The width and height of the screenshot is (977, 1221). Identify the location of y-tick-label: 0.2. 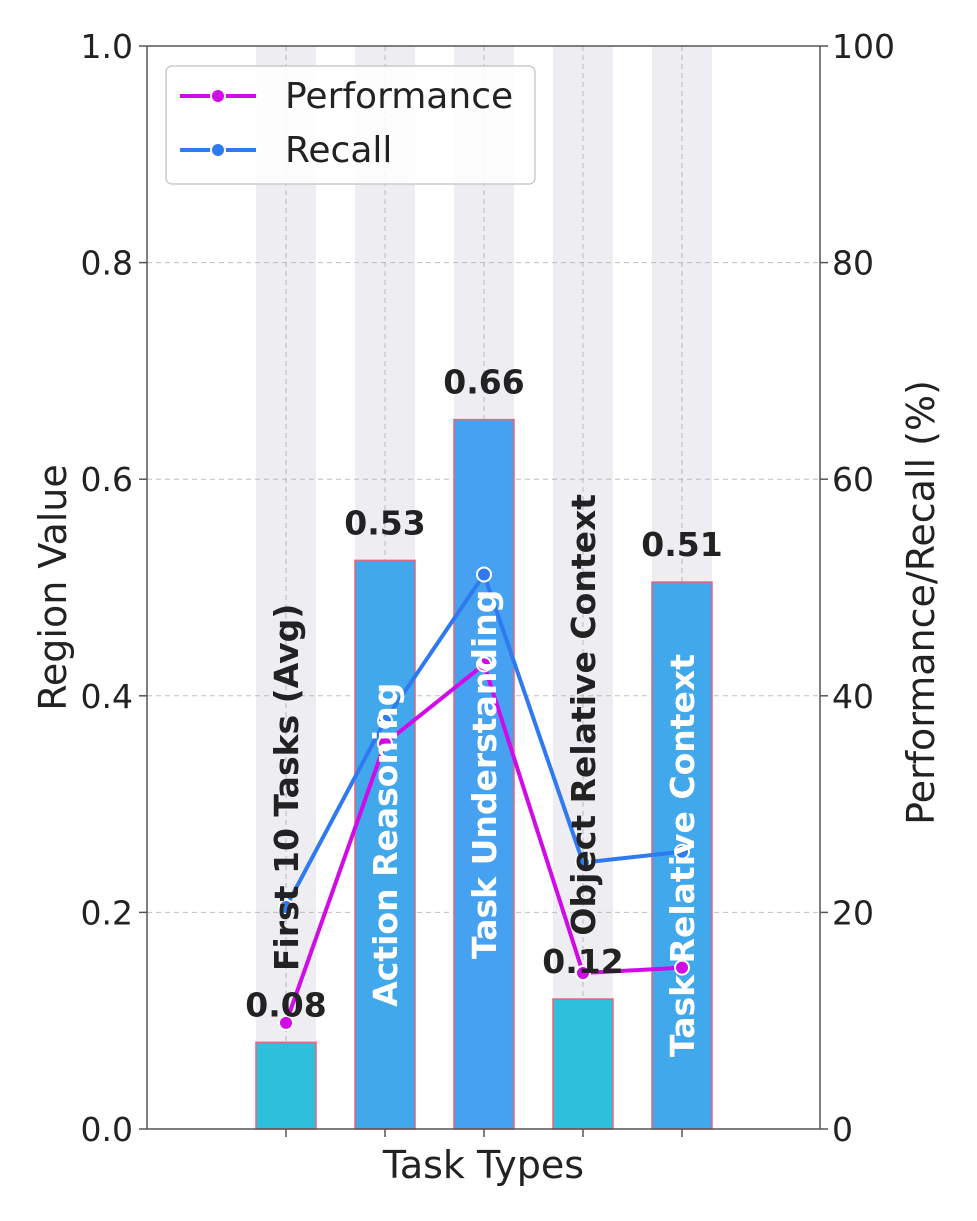
(107, 912).